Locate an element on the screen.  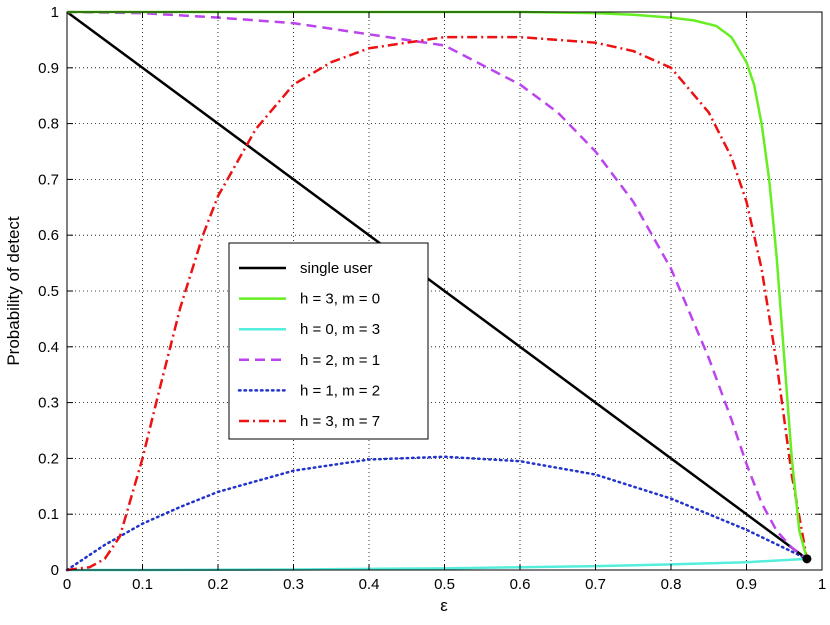
endpoint-marker is located at coordinates (807, 559).